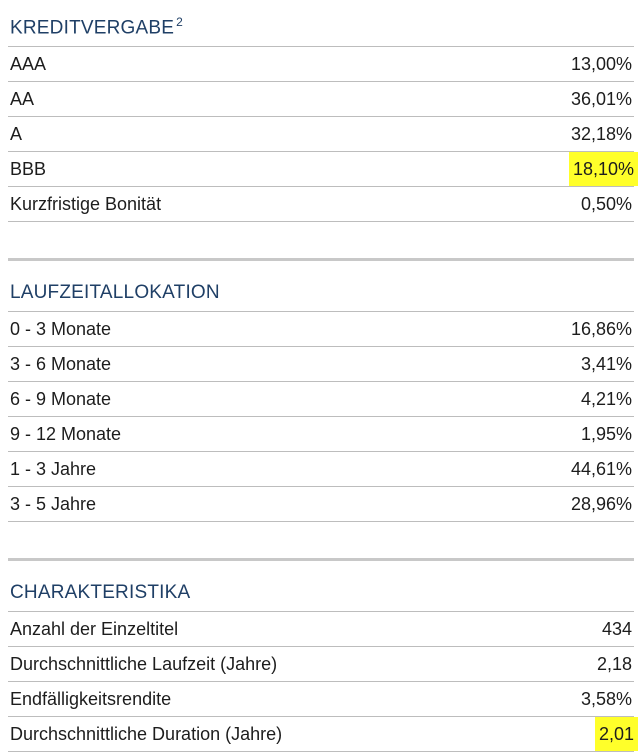 Image resolution: width=644 pixels, height=752 pixels. I want to click on row-value: 0,50%, so click(606, 204).